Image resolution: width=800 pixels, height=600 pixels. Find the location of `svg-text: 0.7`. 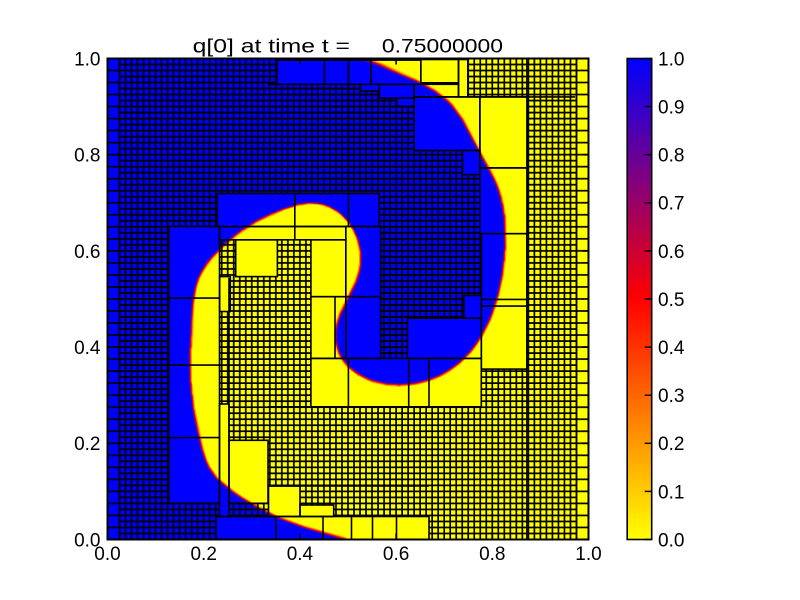

svg-text: 0.7 is located at coordinates (671, 204).